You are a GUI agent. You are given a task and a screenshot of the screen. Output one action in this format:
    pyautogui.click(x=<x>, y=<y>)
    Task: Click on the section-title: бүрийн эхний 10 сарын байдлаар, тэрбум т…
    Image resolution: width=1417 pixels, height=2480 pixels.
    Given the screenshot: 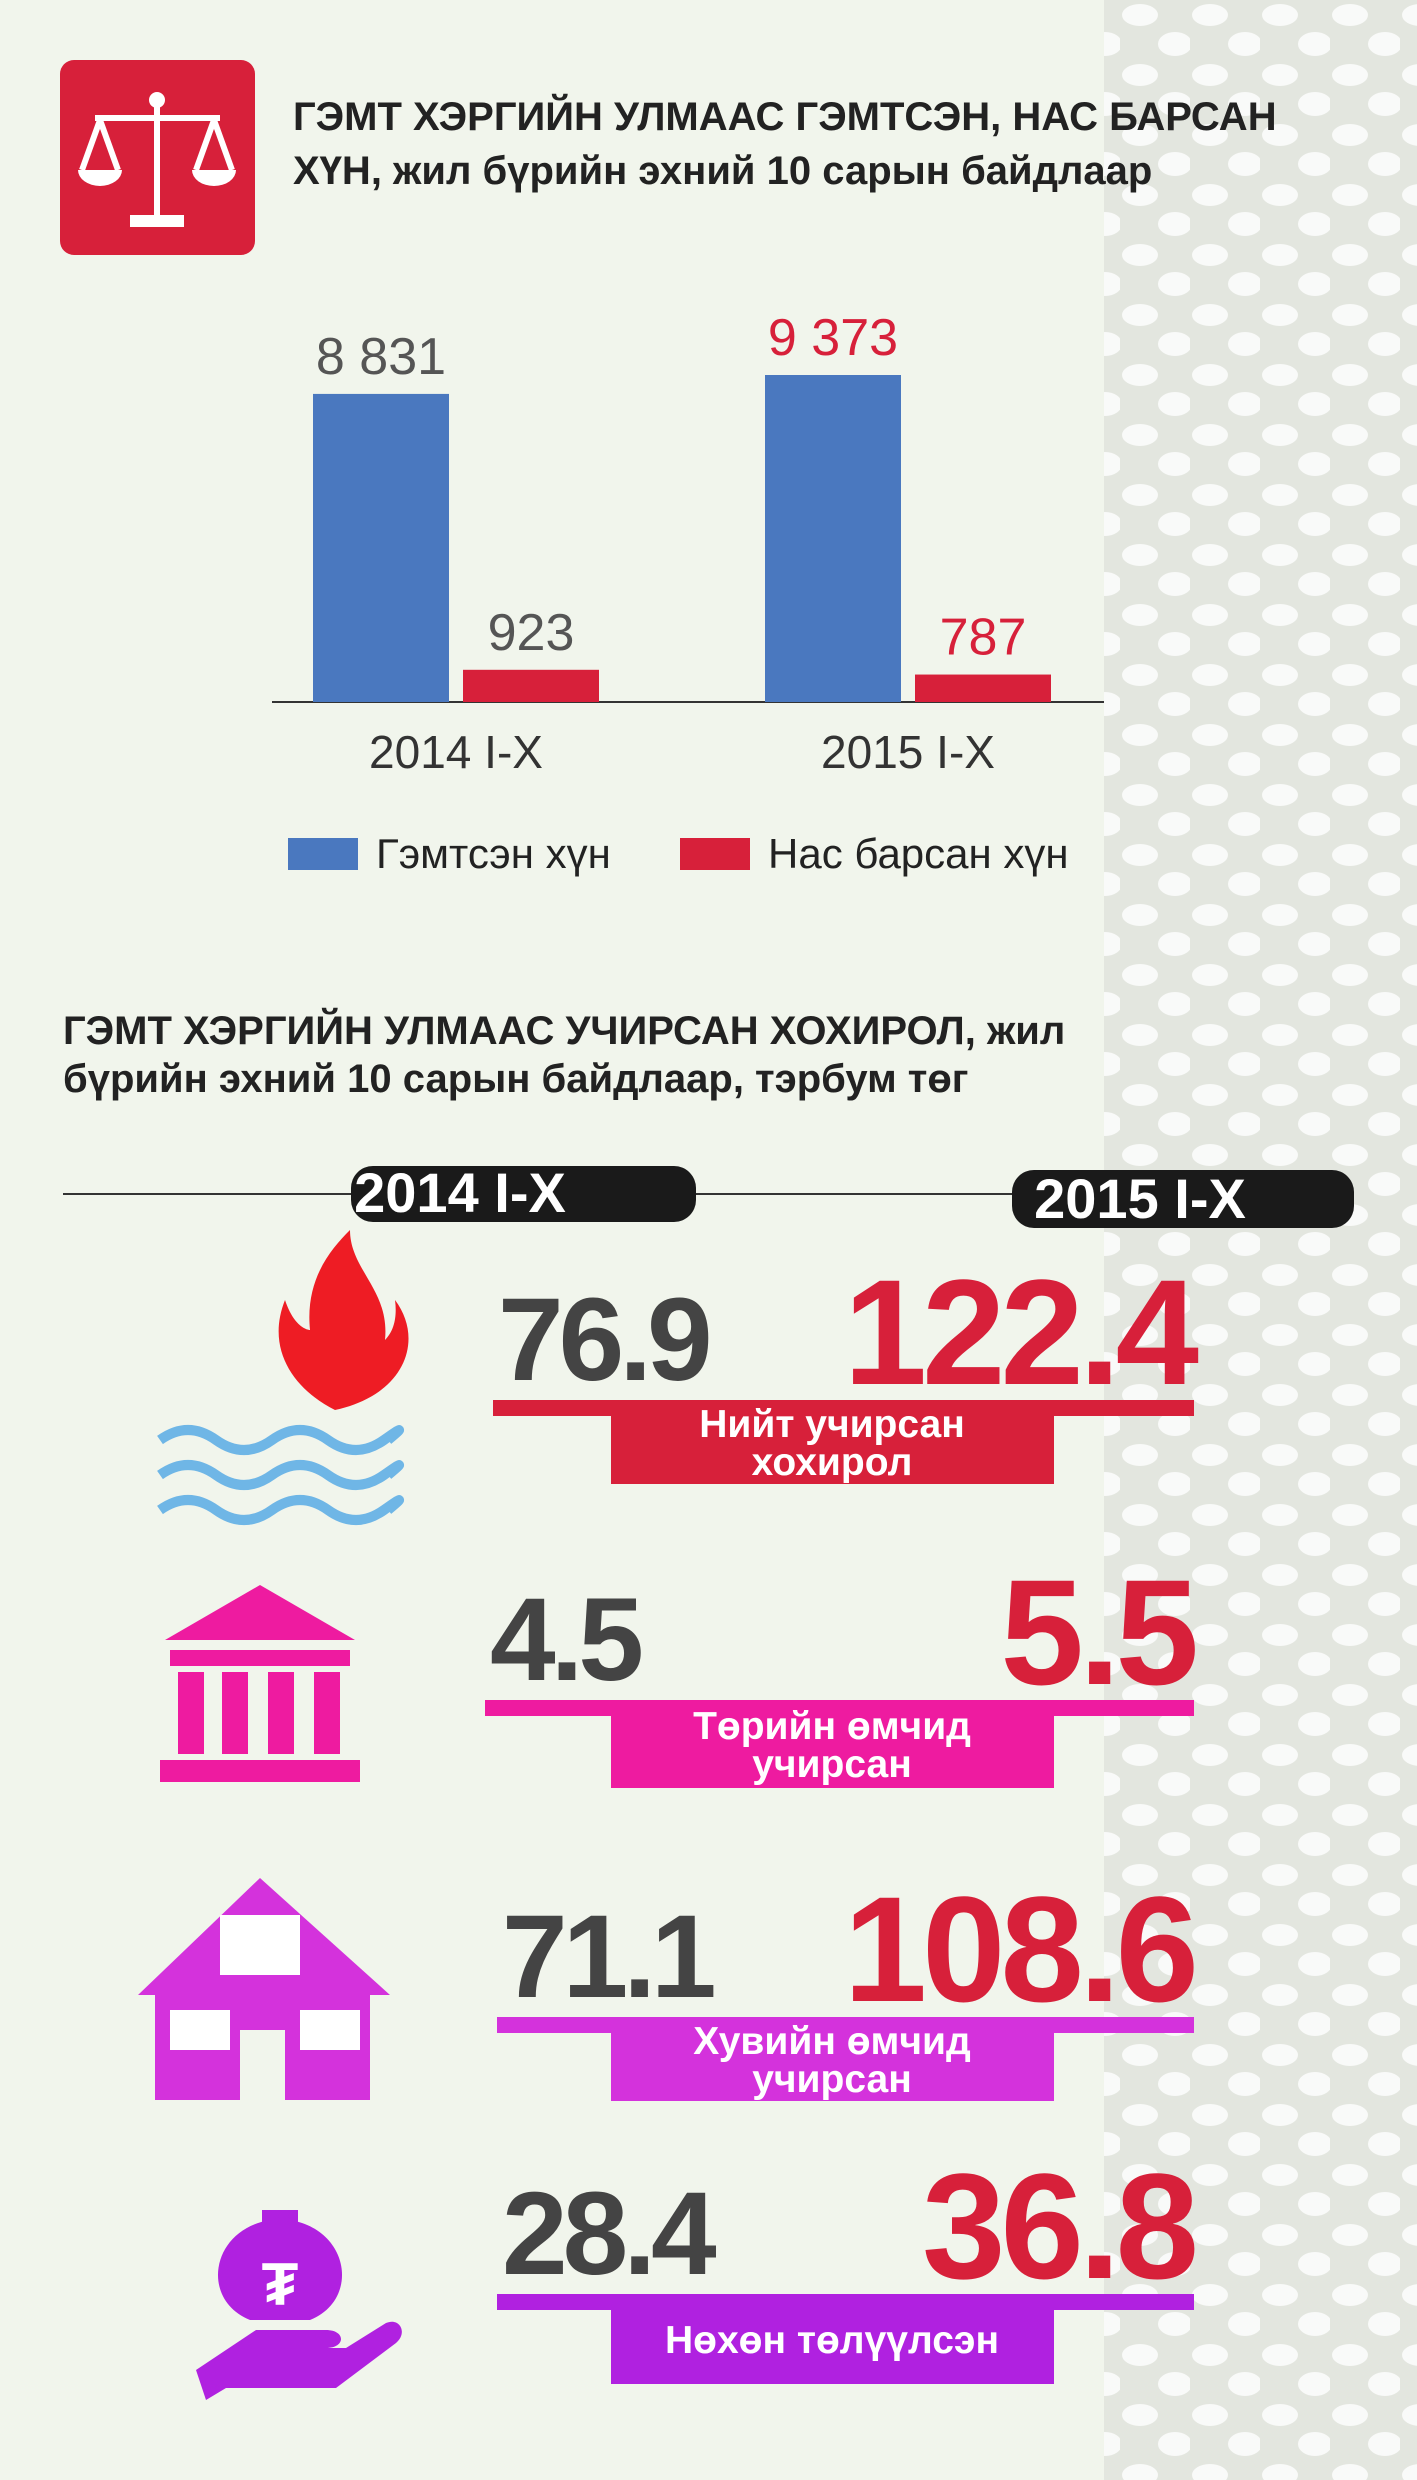 What is the action you would take?
    pyautogui.click(x=515, y=1079)
    